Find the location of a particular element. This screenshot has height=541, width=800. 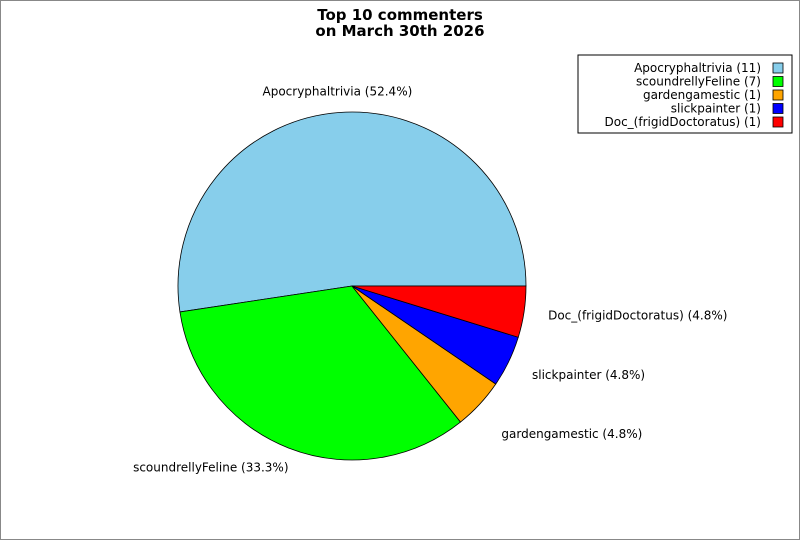

legend-label: Apocryphaltrivia (11) is located at coordinates (697, 68).